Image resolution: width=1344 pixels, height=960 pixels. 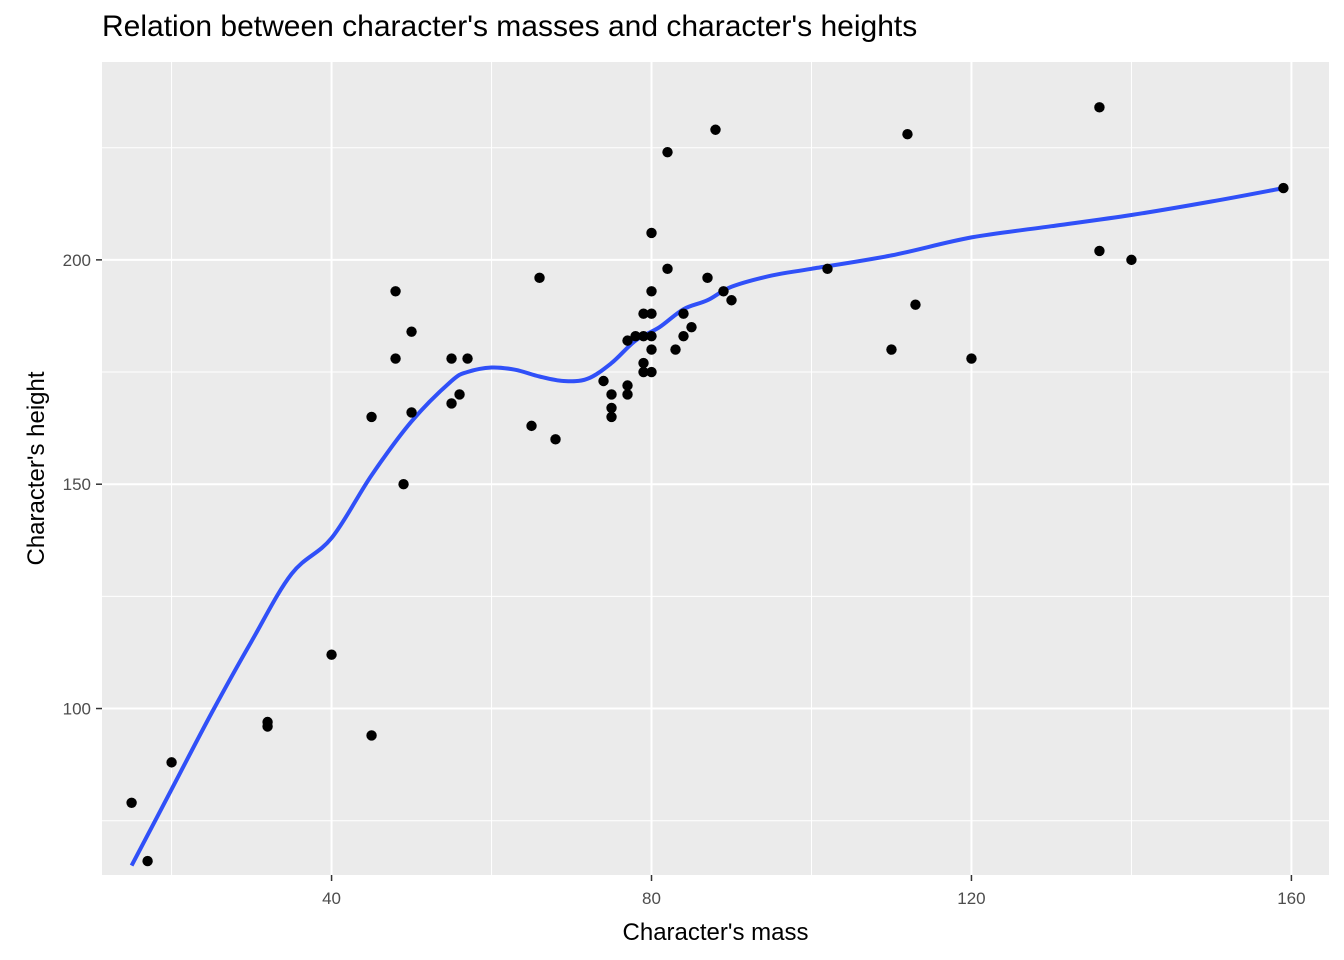 What do you see at coordinates (77, 484) in the screenshot?
I see `y-tick-label: 150` at bounding box center [77, 484].